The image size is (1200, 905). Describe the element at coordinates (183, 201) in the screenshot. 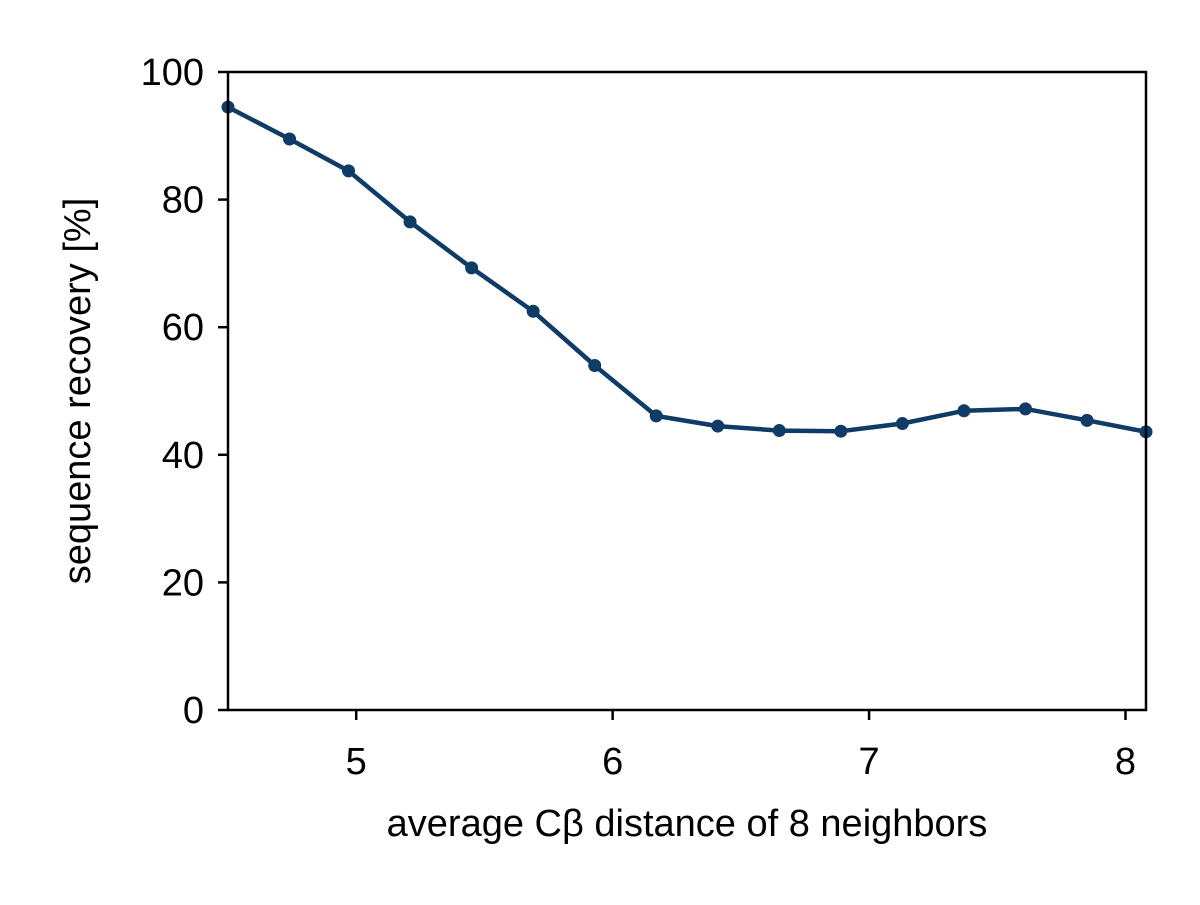

I see `y-tick-label: 80` at that location.